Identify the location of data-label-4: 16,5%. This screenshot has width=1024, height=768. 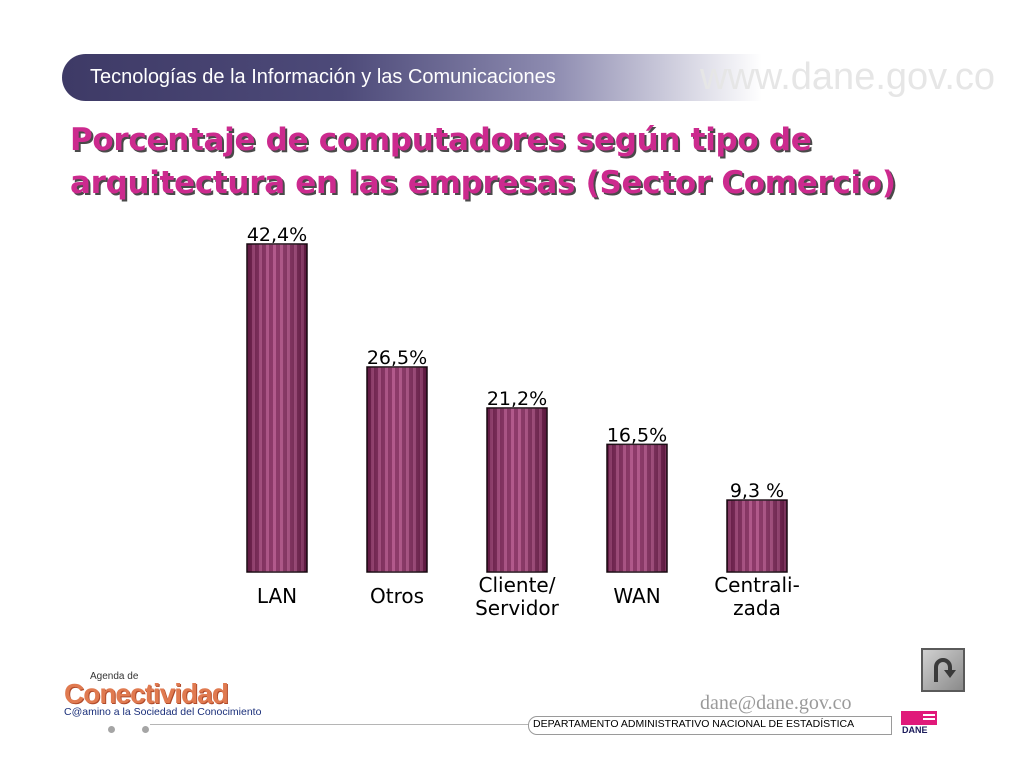
(637, 435).